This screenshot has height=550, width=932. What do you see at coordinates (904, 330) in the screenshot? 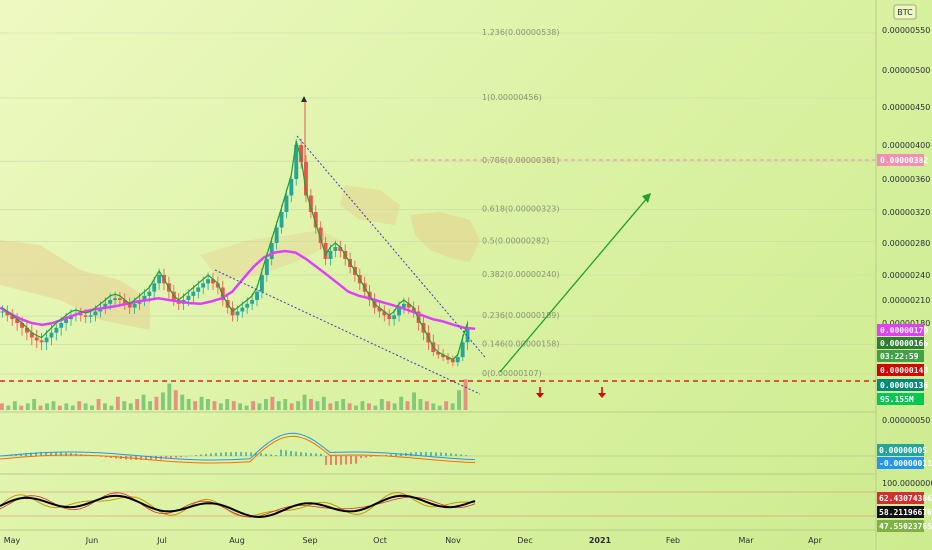
I see `price-badge-text: 0.00000170` at bounding box center [904, 330].